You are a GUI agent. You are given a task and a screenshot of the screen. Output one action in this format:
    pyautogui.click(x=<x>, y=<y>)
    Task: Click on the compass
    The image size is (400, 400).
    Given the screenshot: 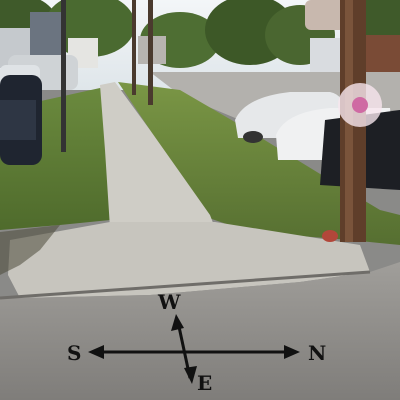 What is the action you would take?
    pyautogui.click(x=194, y=349)
    